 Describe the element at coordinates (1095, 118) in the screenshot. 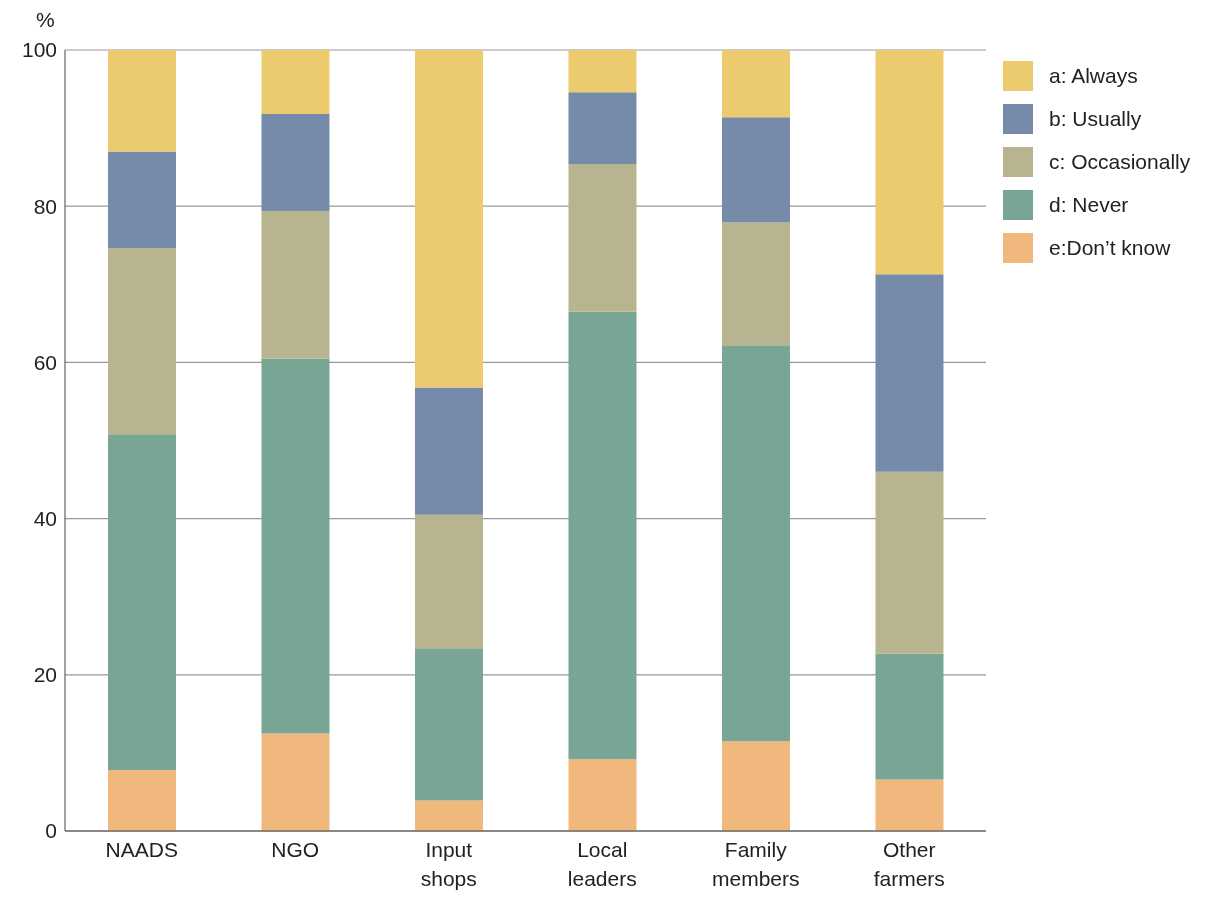

I see `legend-label: b: Usually` at that location.